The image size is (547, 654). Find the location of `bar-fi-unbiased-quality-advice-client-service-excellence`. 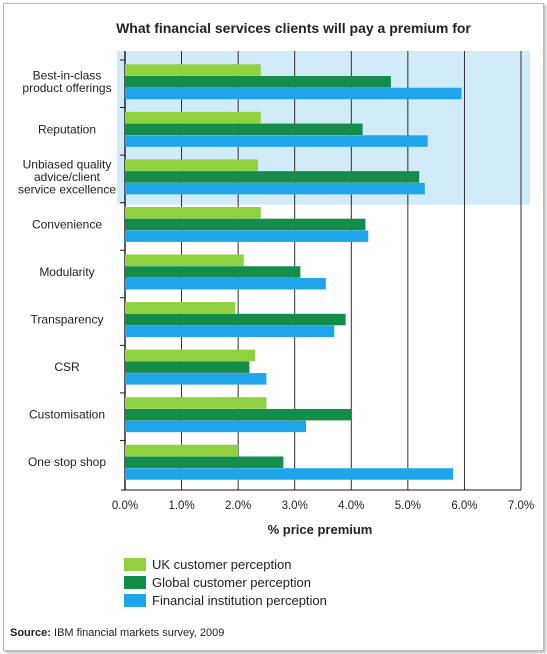

bar-fi-unbiased-quality-advice-client-service-excellence is located at coordinates (275, 188).